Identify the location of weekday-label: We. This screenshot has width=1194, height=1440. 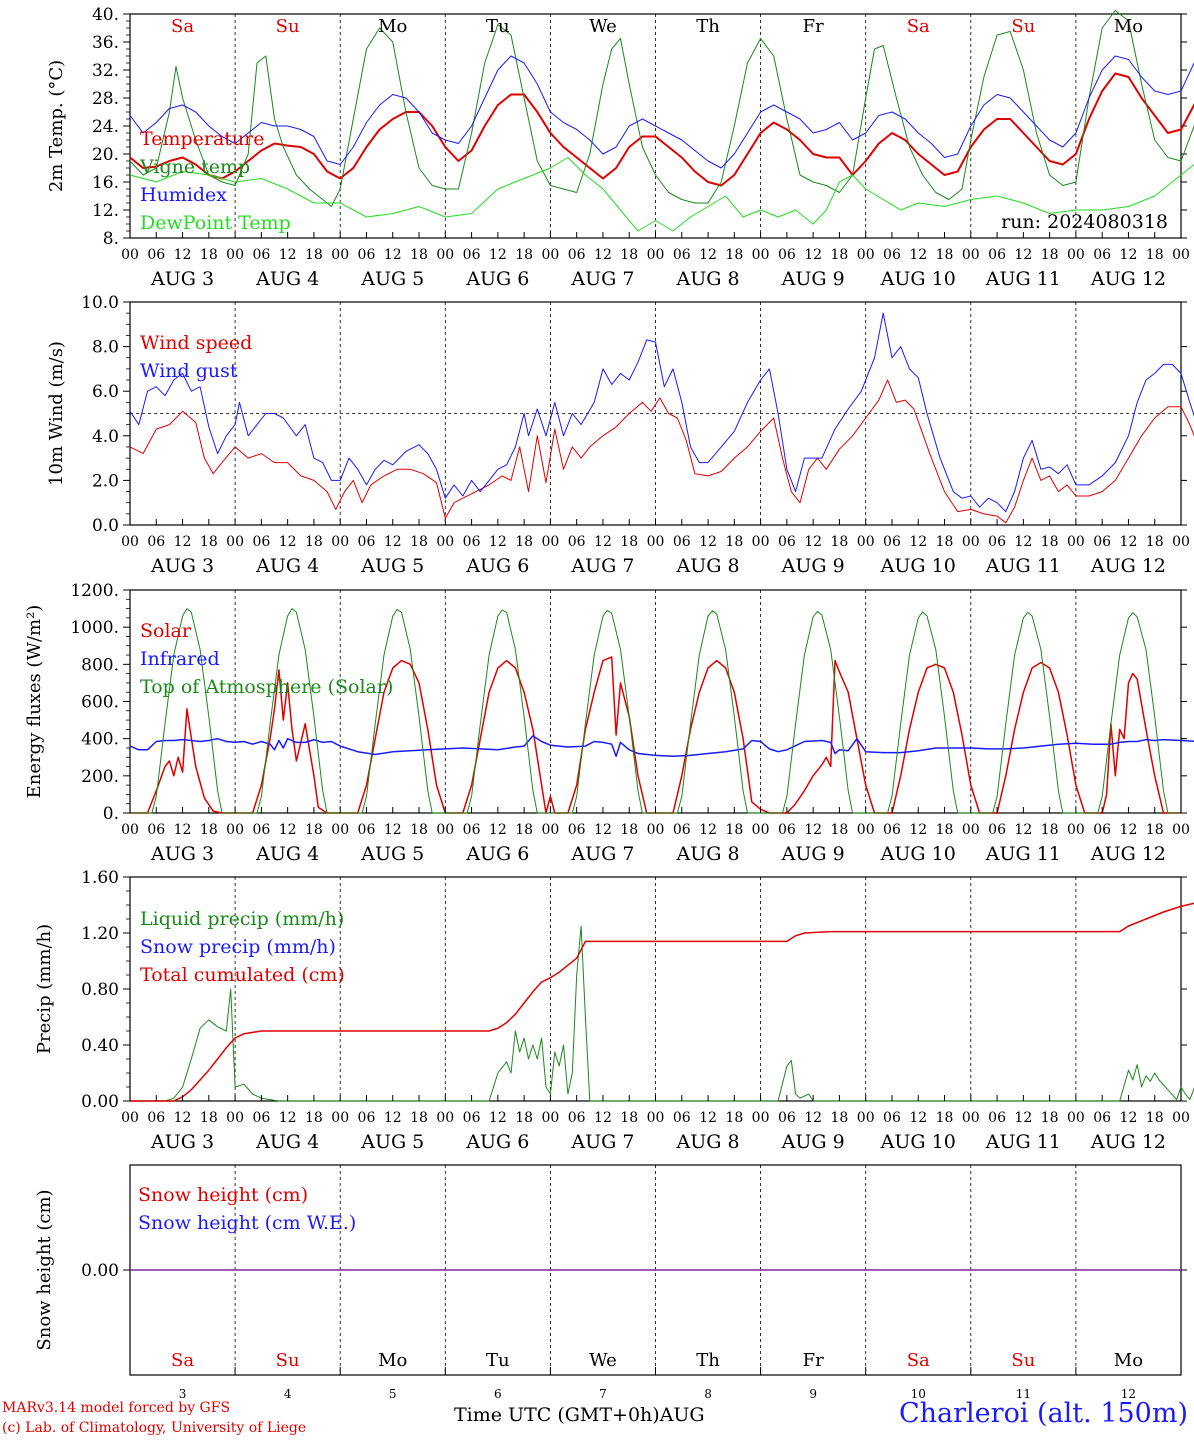
(603, 1360).